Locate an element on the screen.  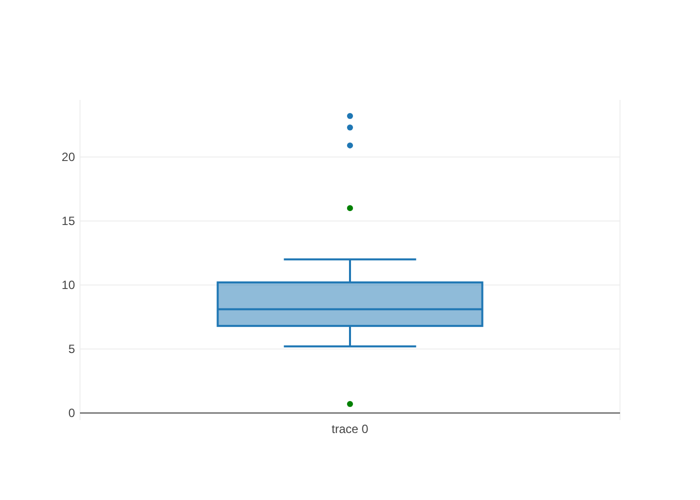
y-tick-label: 0 is located at coordinates (72, 413).